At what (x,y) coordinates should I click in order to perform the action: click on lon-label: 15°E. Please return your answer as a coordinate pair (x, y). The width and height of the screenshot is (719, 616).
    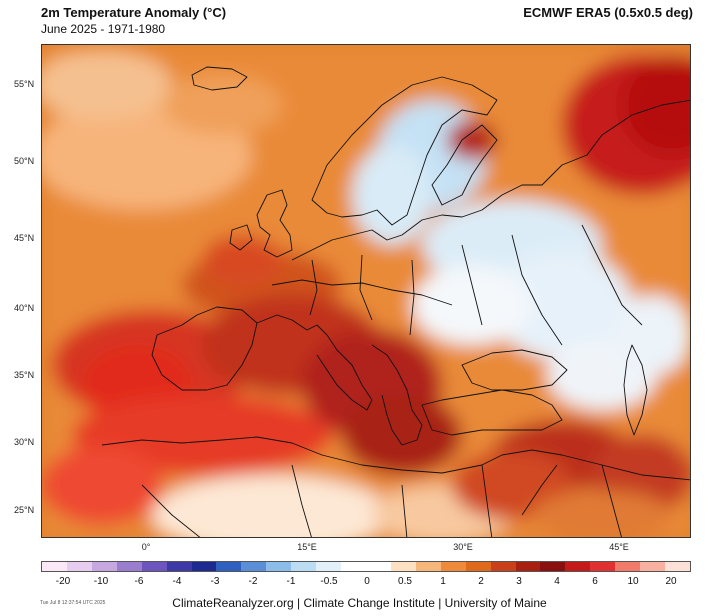
    Looking at the image, I should click on (307, 547).